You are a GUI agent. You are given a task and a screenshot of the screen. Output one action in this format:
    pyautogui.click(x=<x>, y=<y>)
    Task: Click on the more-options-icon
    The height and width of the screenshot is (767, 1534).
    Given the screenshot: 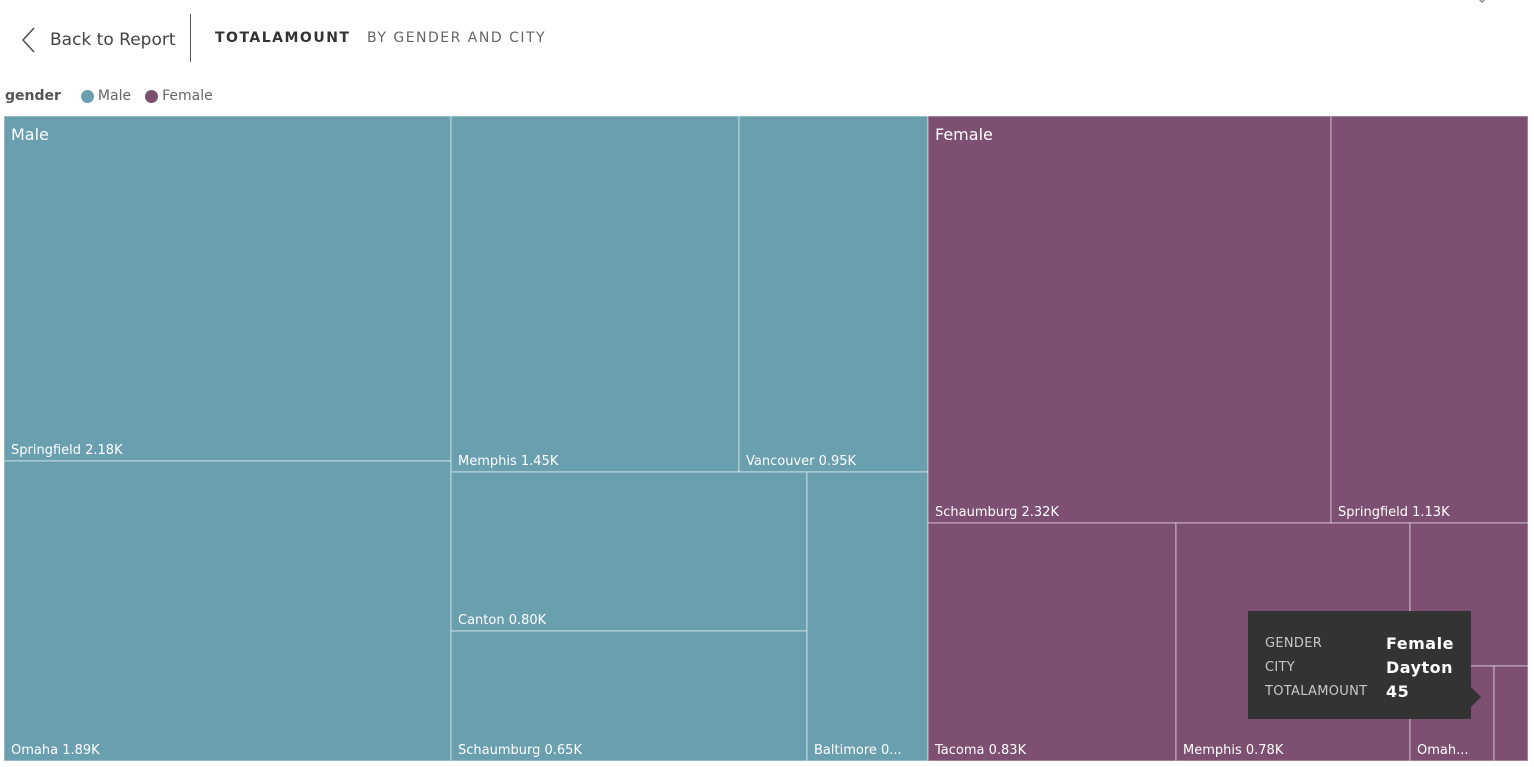 What is the action you would take?
    pyautogui.click(x=1483, y=4)
    